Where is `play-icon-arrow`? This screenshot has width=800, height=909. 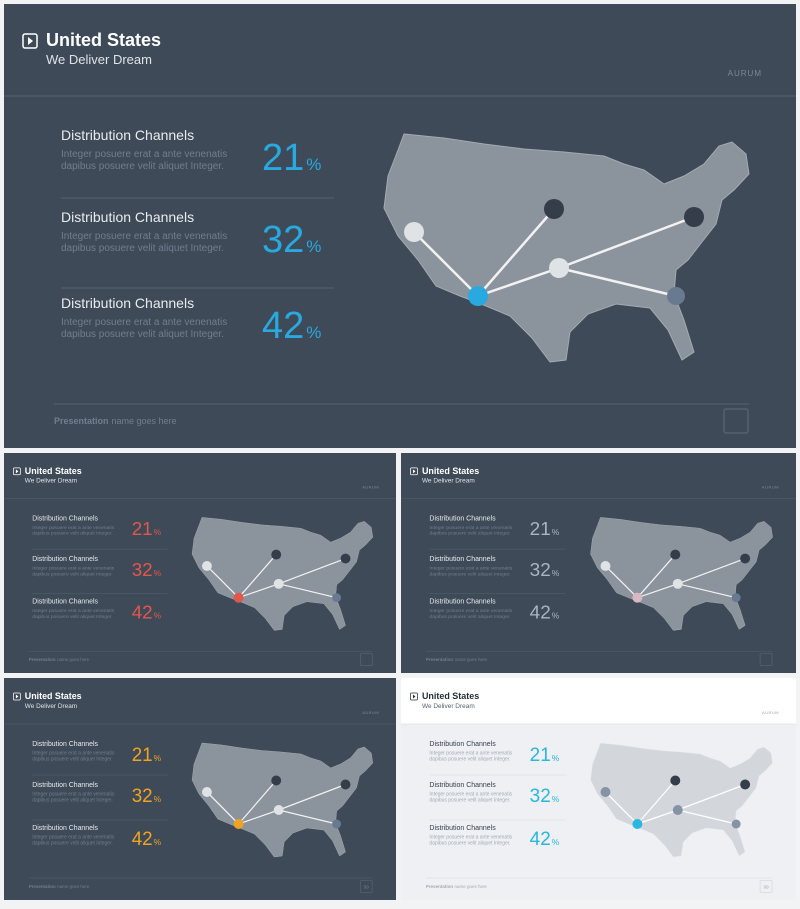 play-icon-arrow is located at coordinates (30, 41).